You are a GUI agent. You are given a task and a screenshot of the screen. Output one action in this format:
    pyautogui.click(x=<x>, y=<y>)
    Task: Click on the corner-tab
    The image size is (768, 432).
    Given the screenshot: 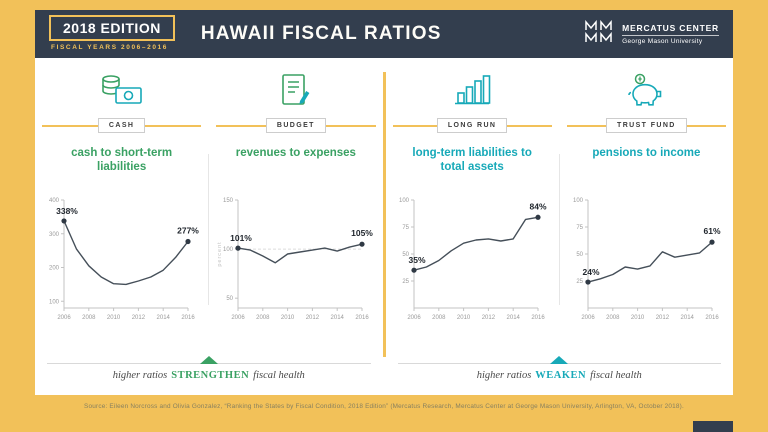 What is the action you would take?
    pyautogui.click(x=713, y=426)
    